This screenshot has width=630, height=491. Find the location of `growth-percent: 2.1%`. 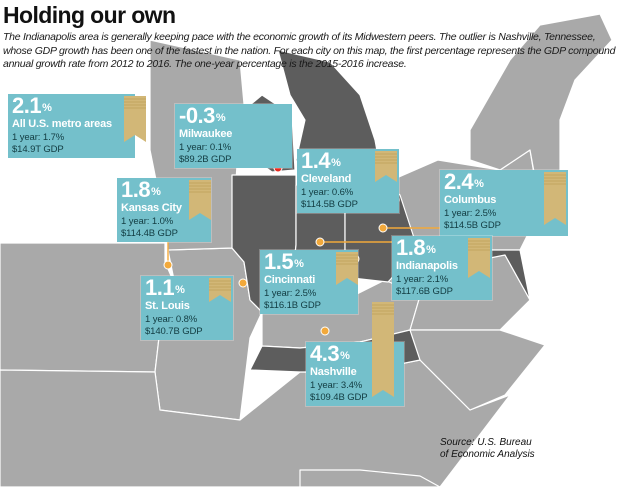

growth-percent: 2.1% is located at coordinates (32, 106).